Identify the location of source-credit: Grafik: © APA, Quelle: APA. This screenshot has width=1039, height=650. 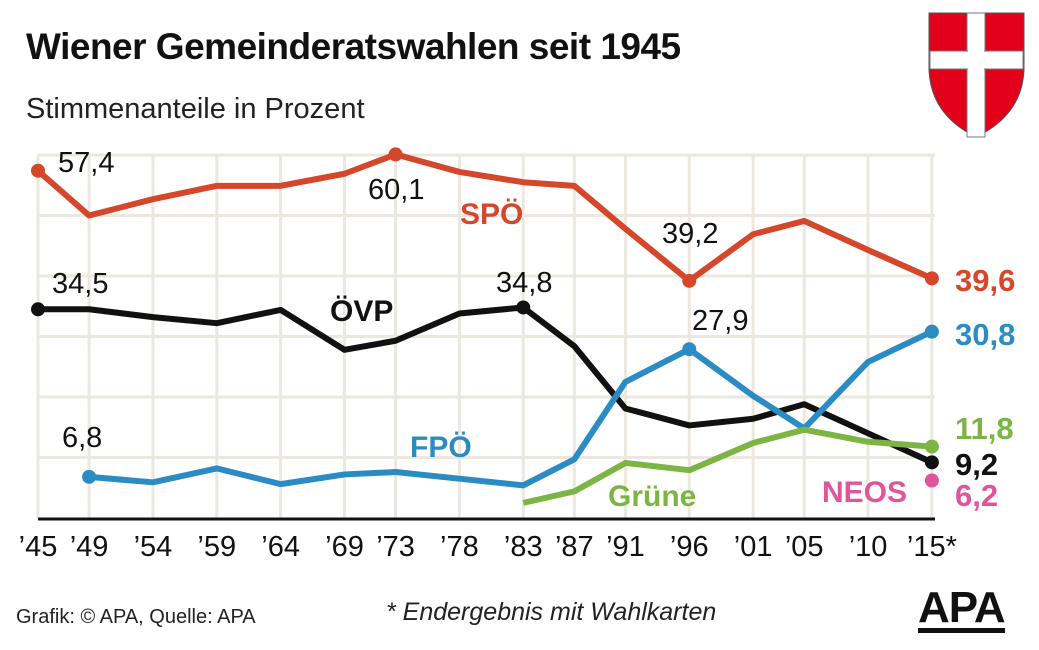
(136, 617).